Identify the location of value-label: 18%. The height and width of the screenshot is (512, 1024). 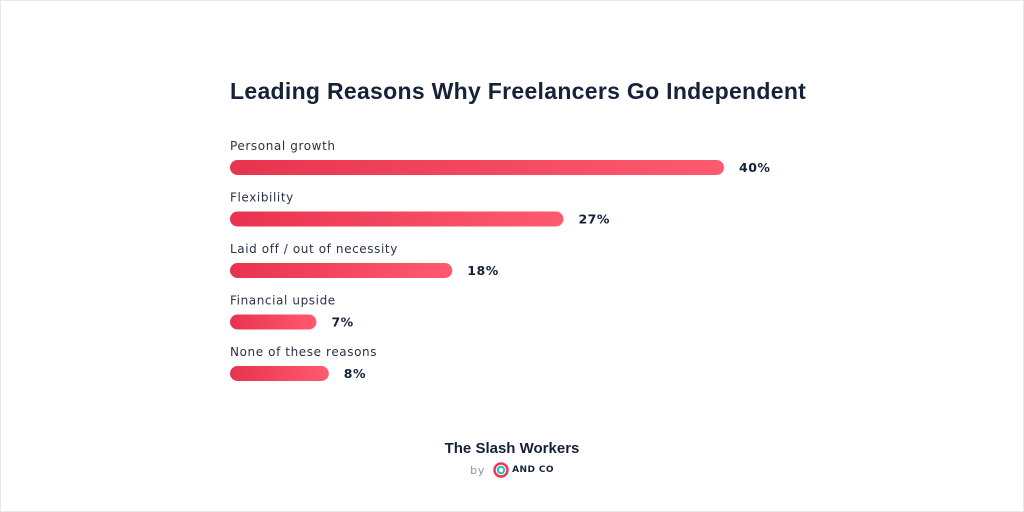
(482, 270).